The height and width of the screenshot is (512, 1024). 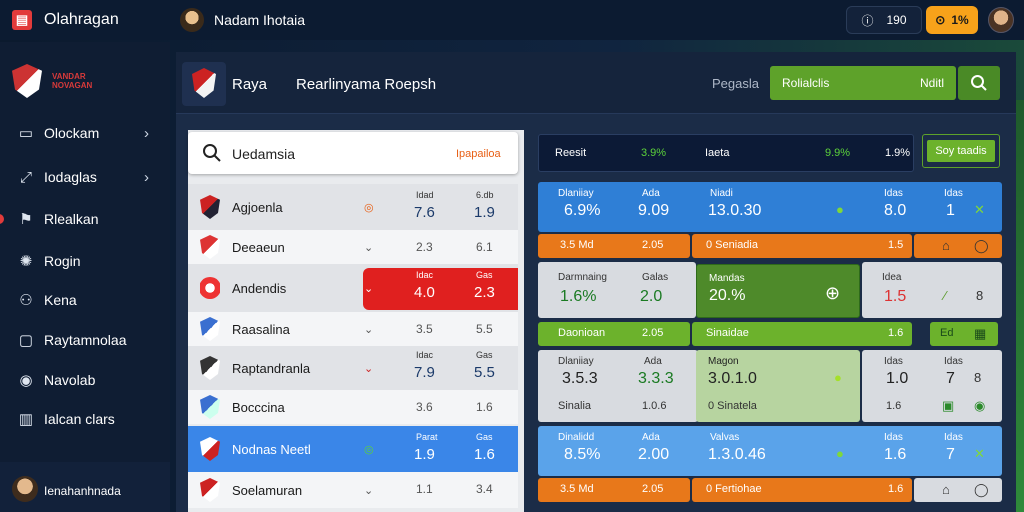 I want to click on sidebar-item-ialcan-clars: ▥ Ialcan clars, so click(x=85, y=419).